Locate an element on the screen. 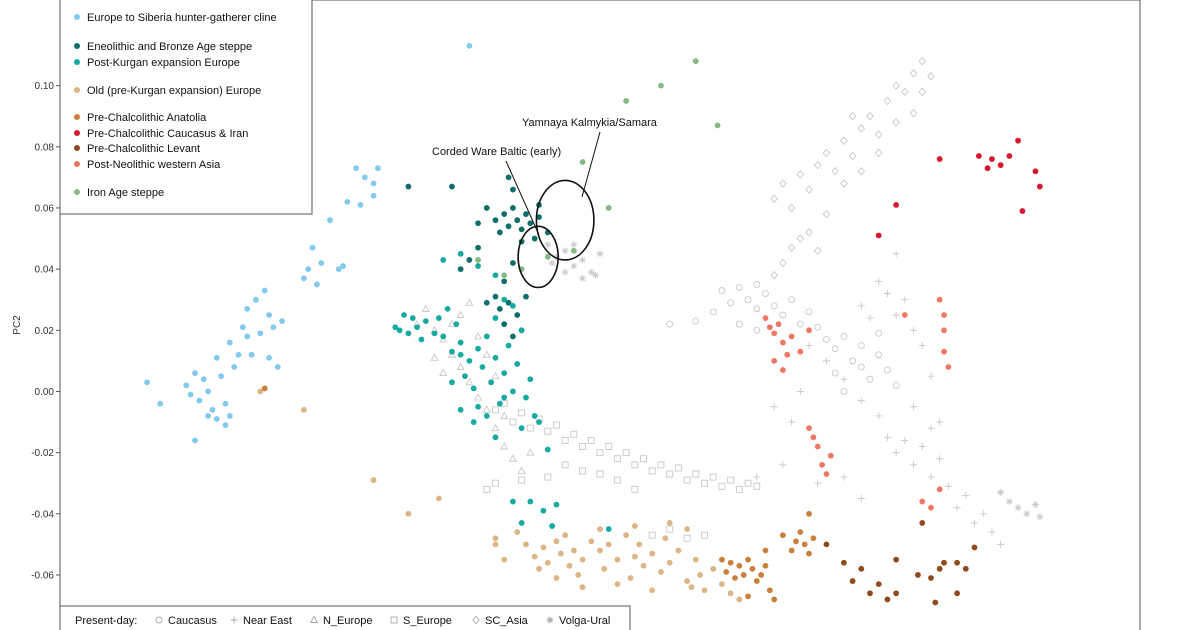 The image size is (1200, 630). present-day-group-label: N_Europe is located at coordinates (348, 621).